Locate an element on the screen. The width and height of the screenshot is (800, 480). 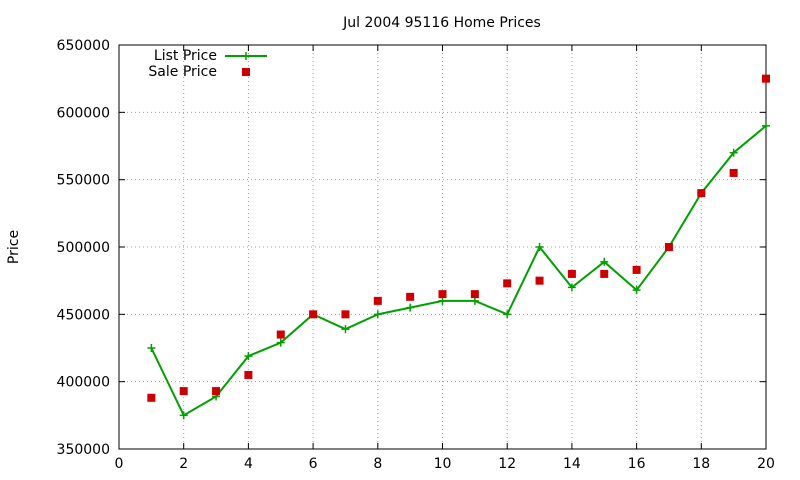
legend-marker-list-price is located at coordinates (246, 56).